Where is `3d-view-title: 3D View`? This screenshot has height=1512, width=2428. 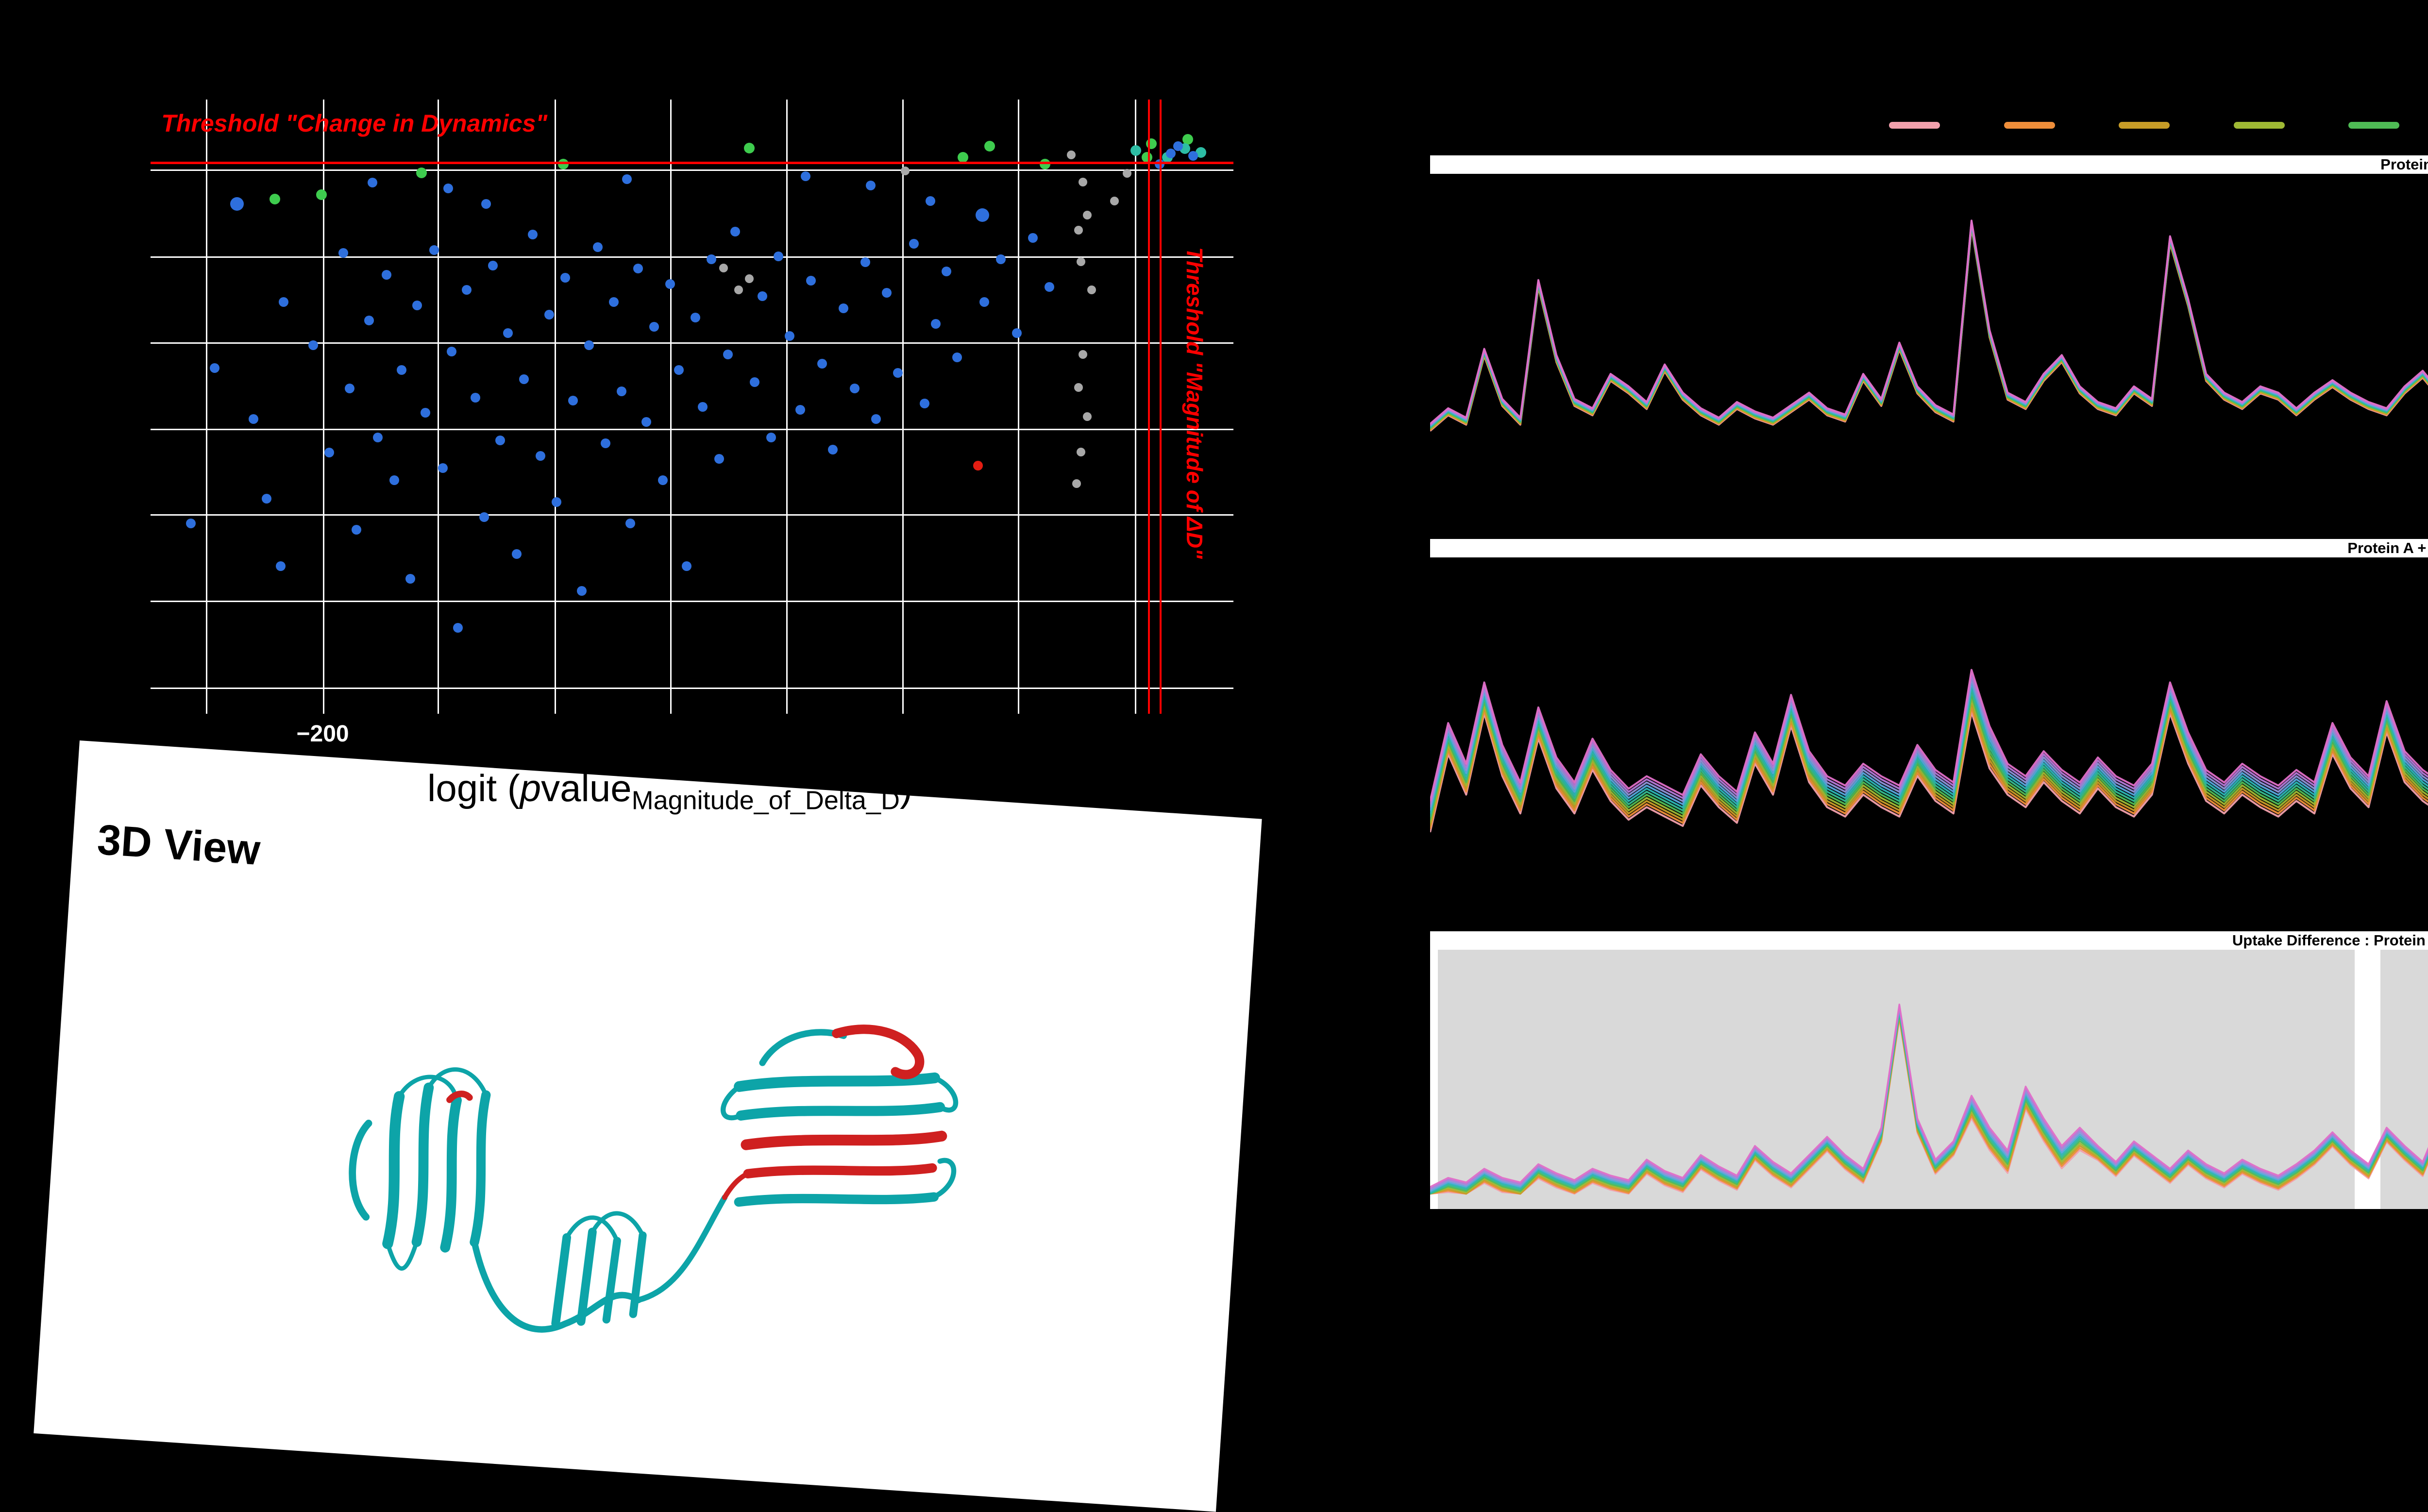 3d-view-title: 3D View is located at coordinates (179, 844).